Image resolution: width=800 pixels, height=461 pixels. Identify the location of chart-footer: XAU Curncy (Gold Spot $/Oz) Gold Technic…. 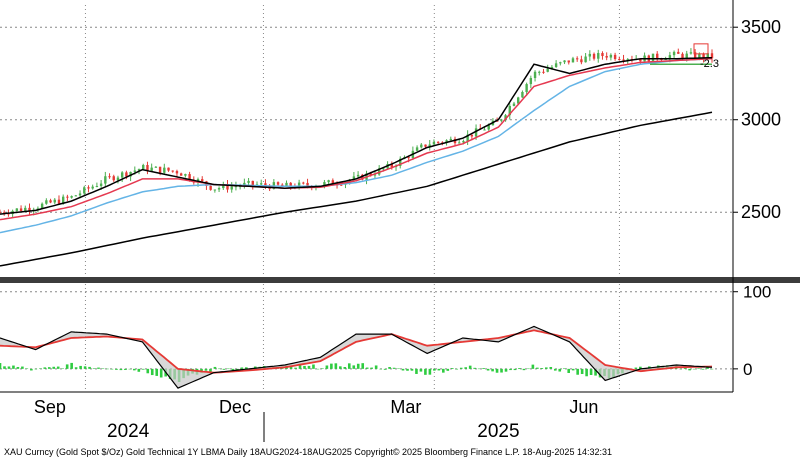
(308, 452).